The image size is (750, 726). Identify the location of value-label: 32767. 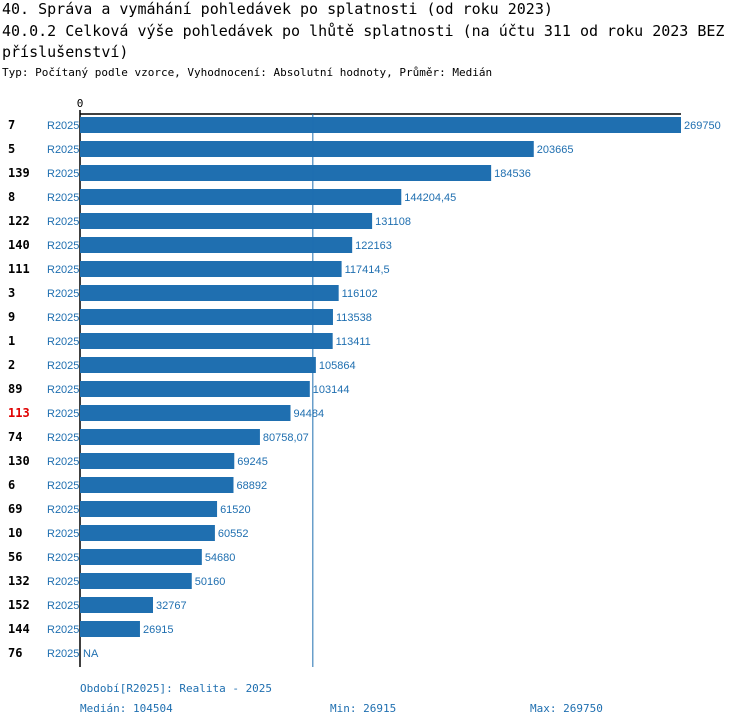
(171, 606).